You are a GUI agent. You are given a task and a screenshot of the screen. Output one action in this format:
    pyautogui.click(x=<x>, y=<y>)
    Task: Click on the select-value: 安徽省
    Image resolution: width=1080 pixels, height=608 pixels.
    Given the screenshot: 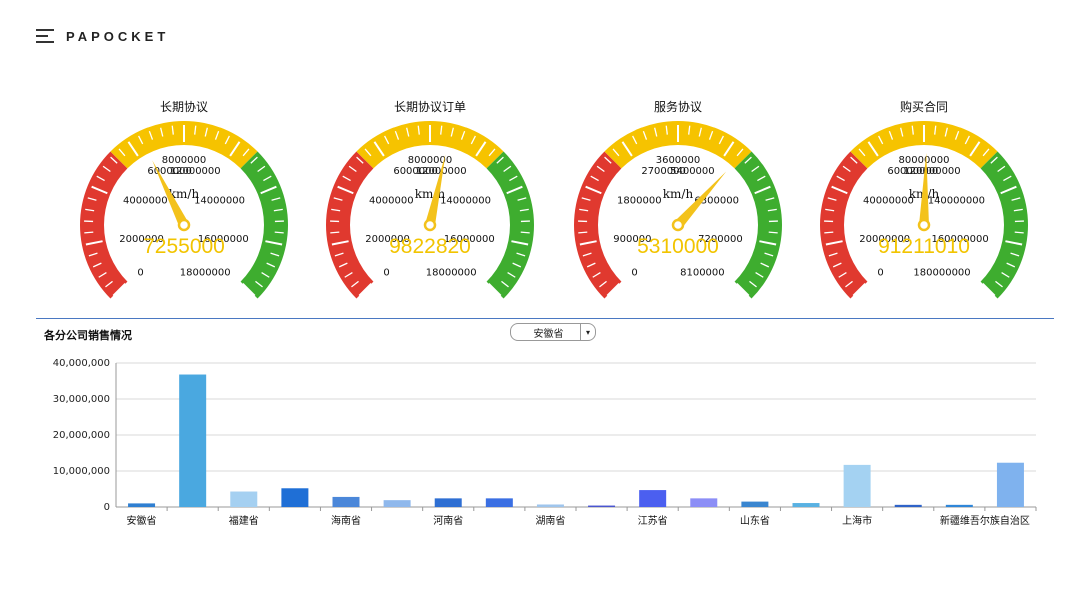 What is the action you would take?
    pyautogui.click(x=548, y=334)
    